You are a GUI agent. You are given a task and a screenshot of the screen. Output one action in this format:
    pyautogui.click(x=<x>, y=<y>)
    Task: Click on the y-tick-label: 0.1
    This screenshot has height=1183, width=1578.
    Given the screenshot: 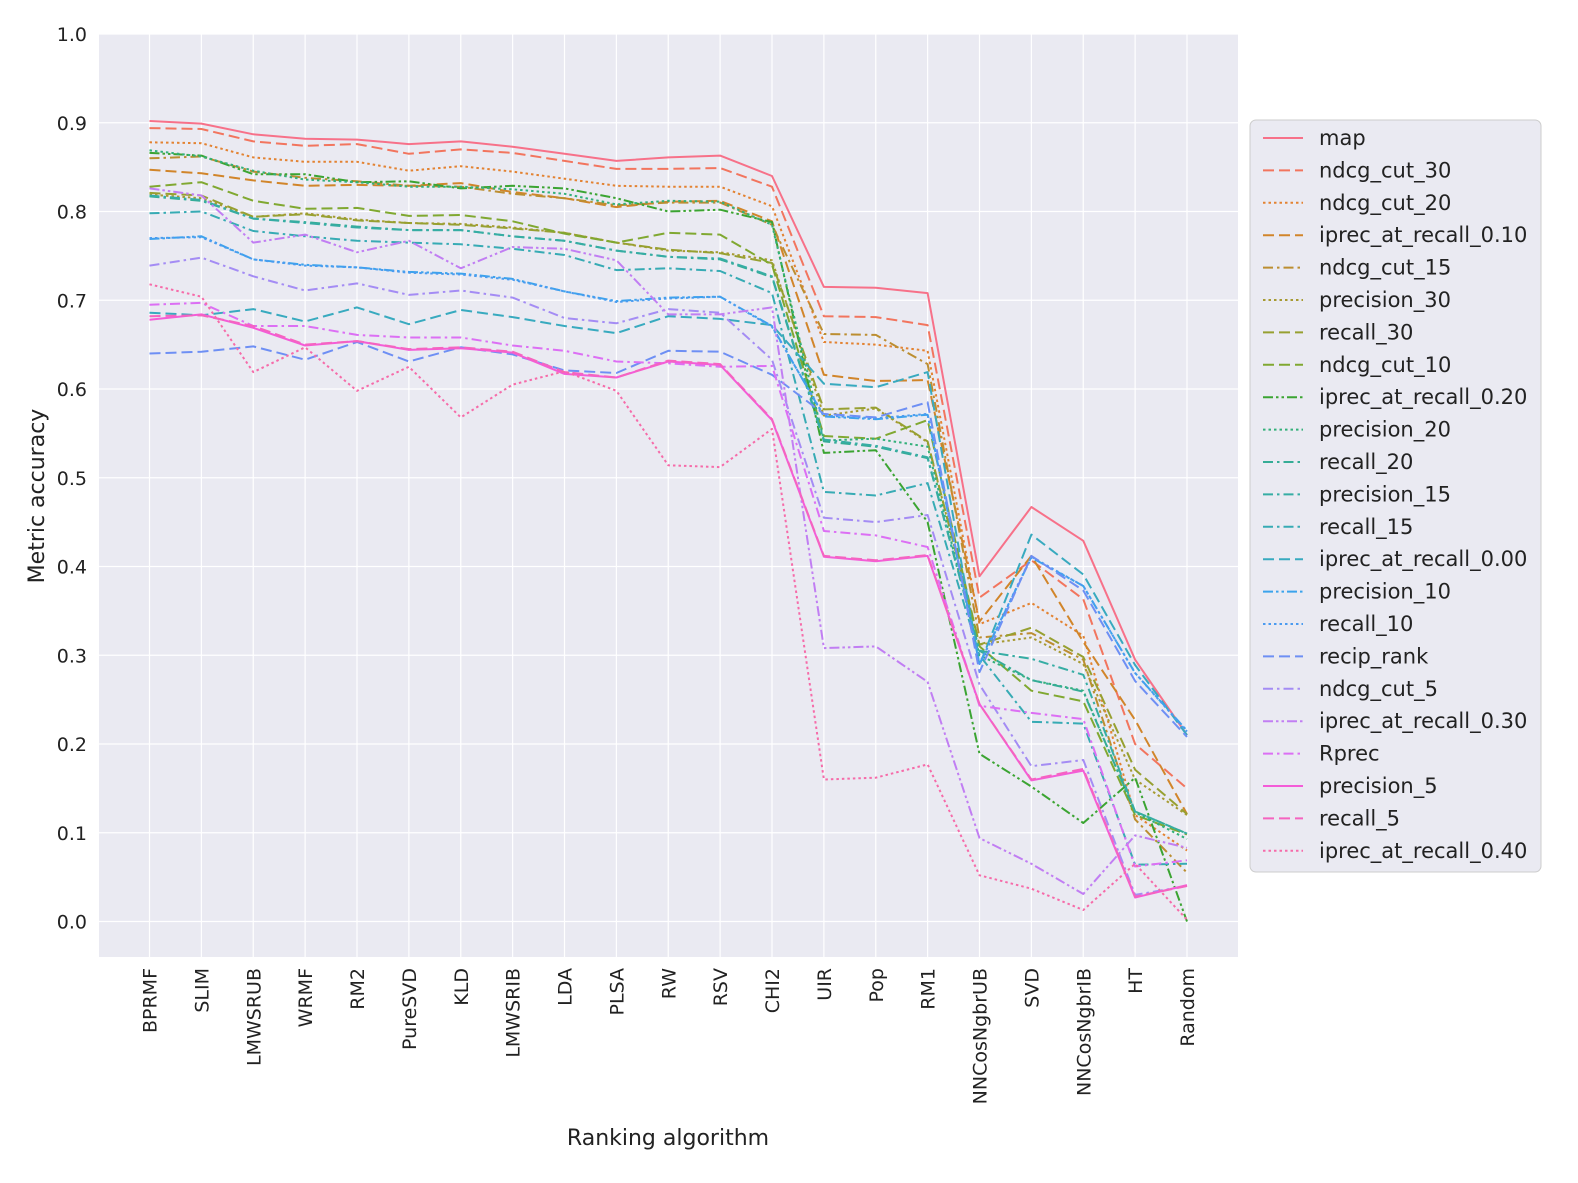 What is the action you would take?
    pyautogui.click(x=72, y=834)
    